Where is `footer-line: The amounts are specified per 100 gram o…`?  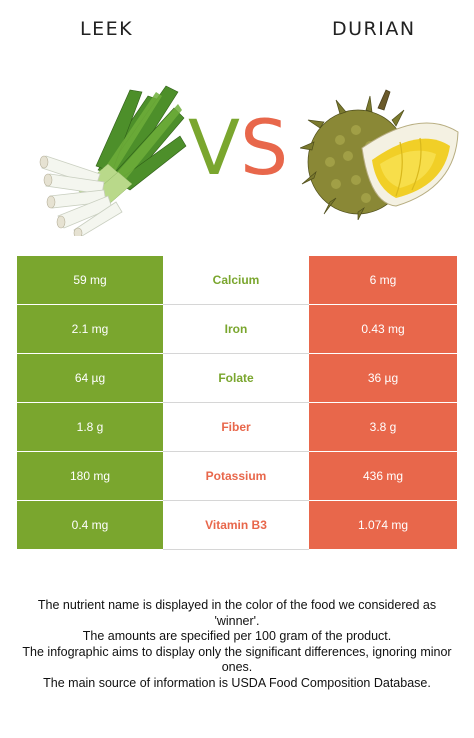 footer-line: The amounts are specified per 100 gram o… is located at coordinates (237, 636).